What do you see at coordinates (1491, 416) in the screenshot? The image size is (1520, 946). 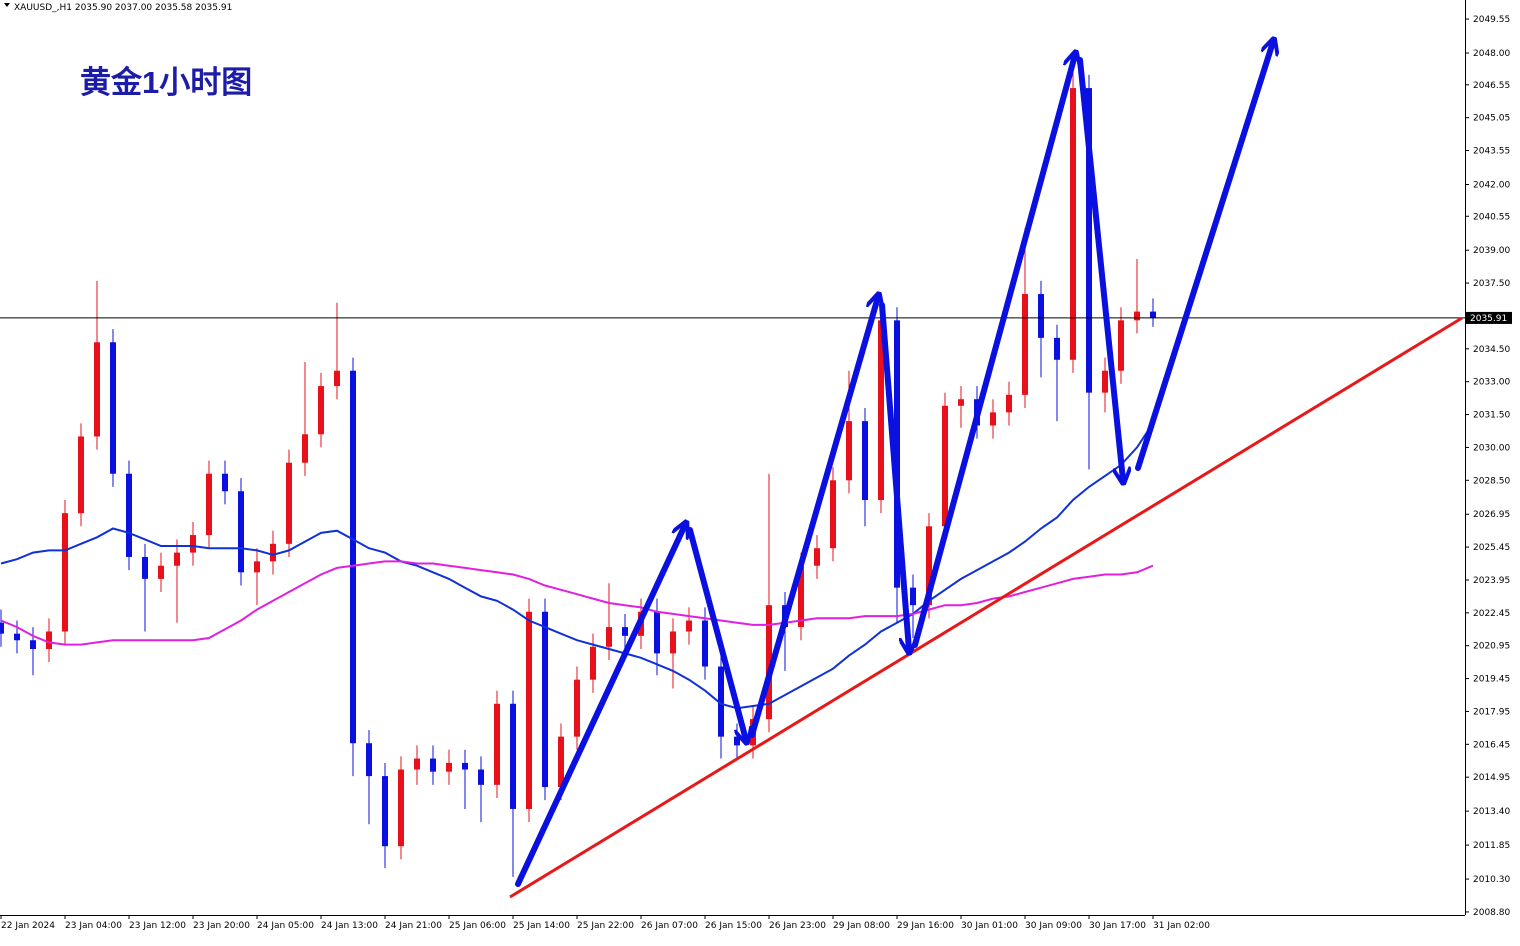 I see `y-tick-label: 2031.50` at bounding box center [1491, 416].